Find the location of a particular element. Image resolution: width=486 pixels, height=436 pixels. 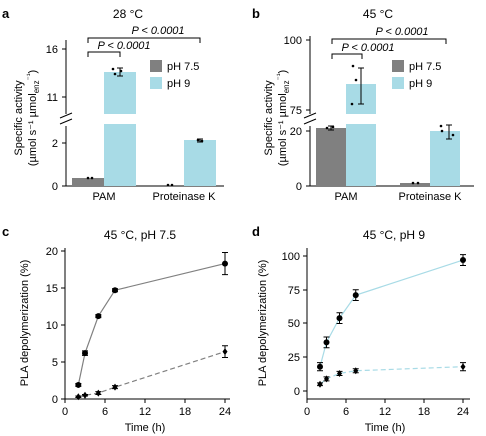

panel-c-xtick-label: 6 is located at coordinates (105, 412).